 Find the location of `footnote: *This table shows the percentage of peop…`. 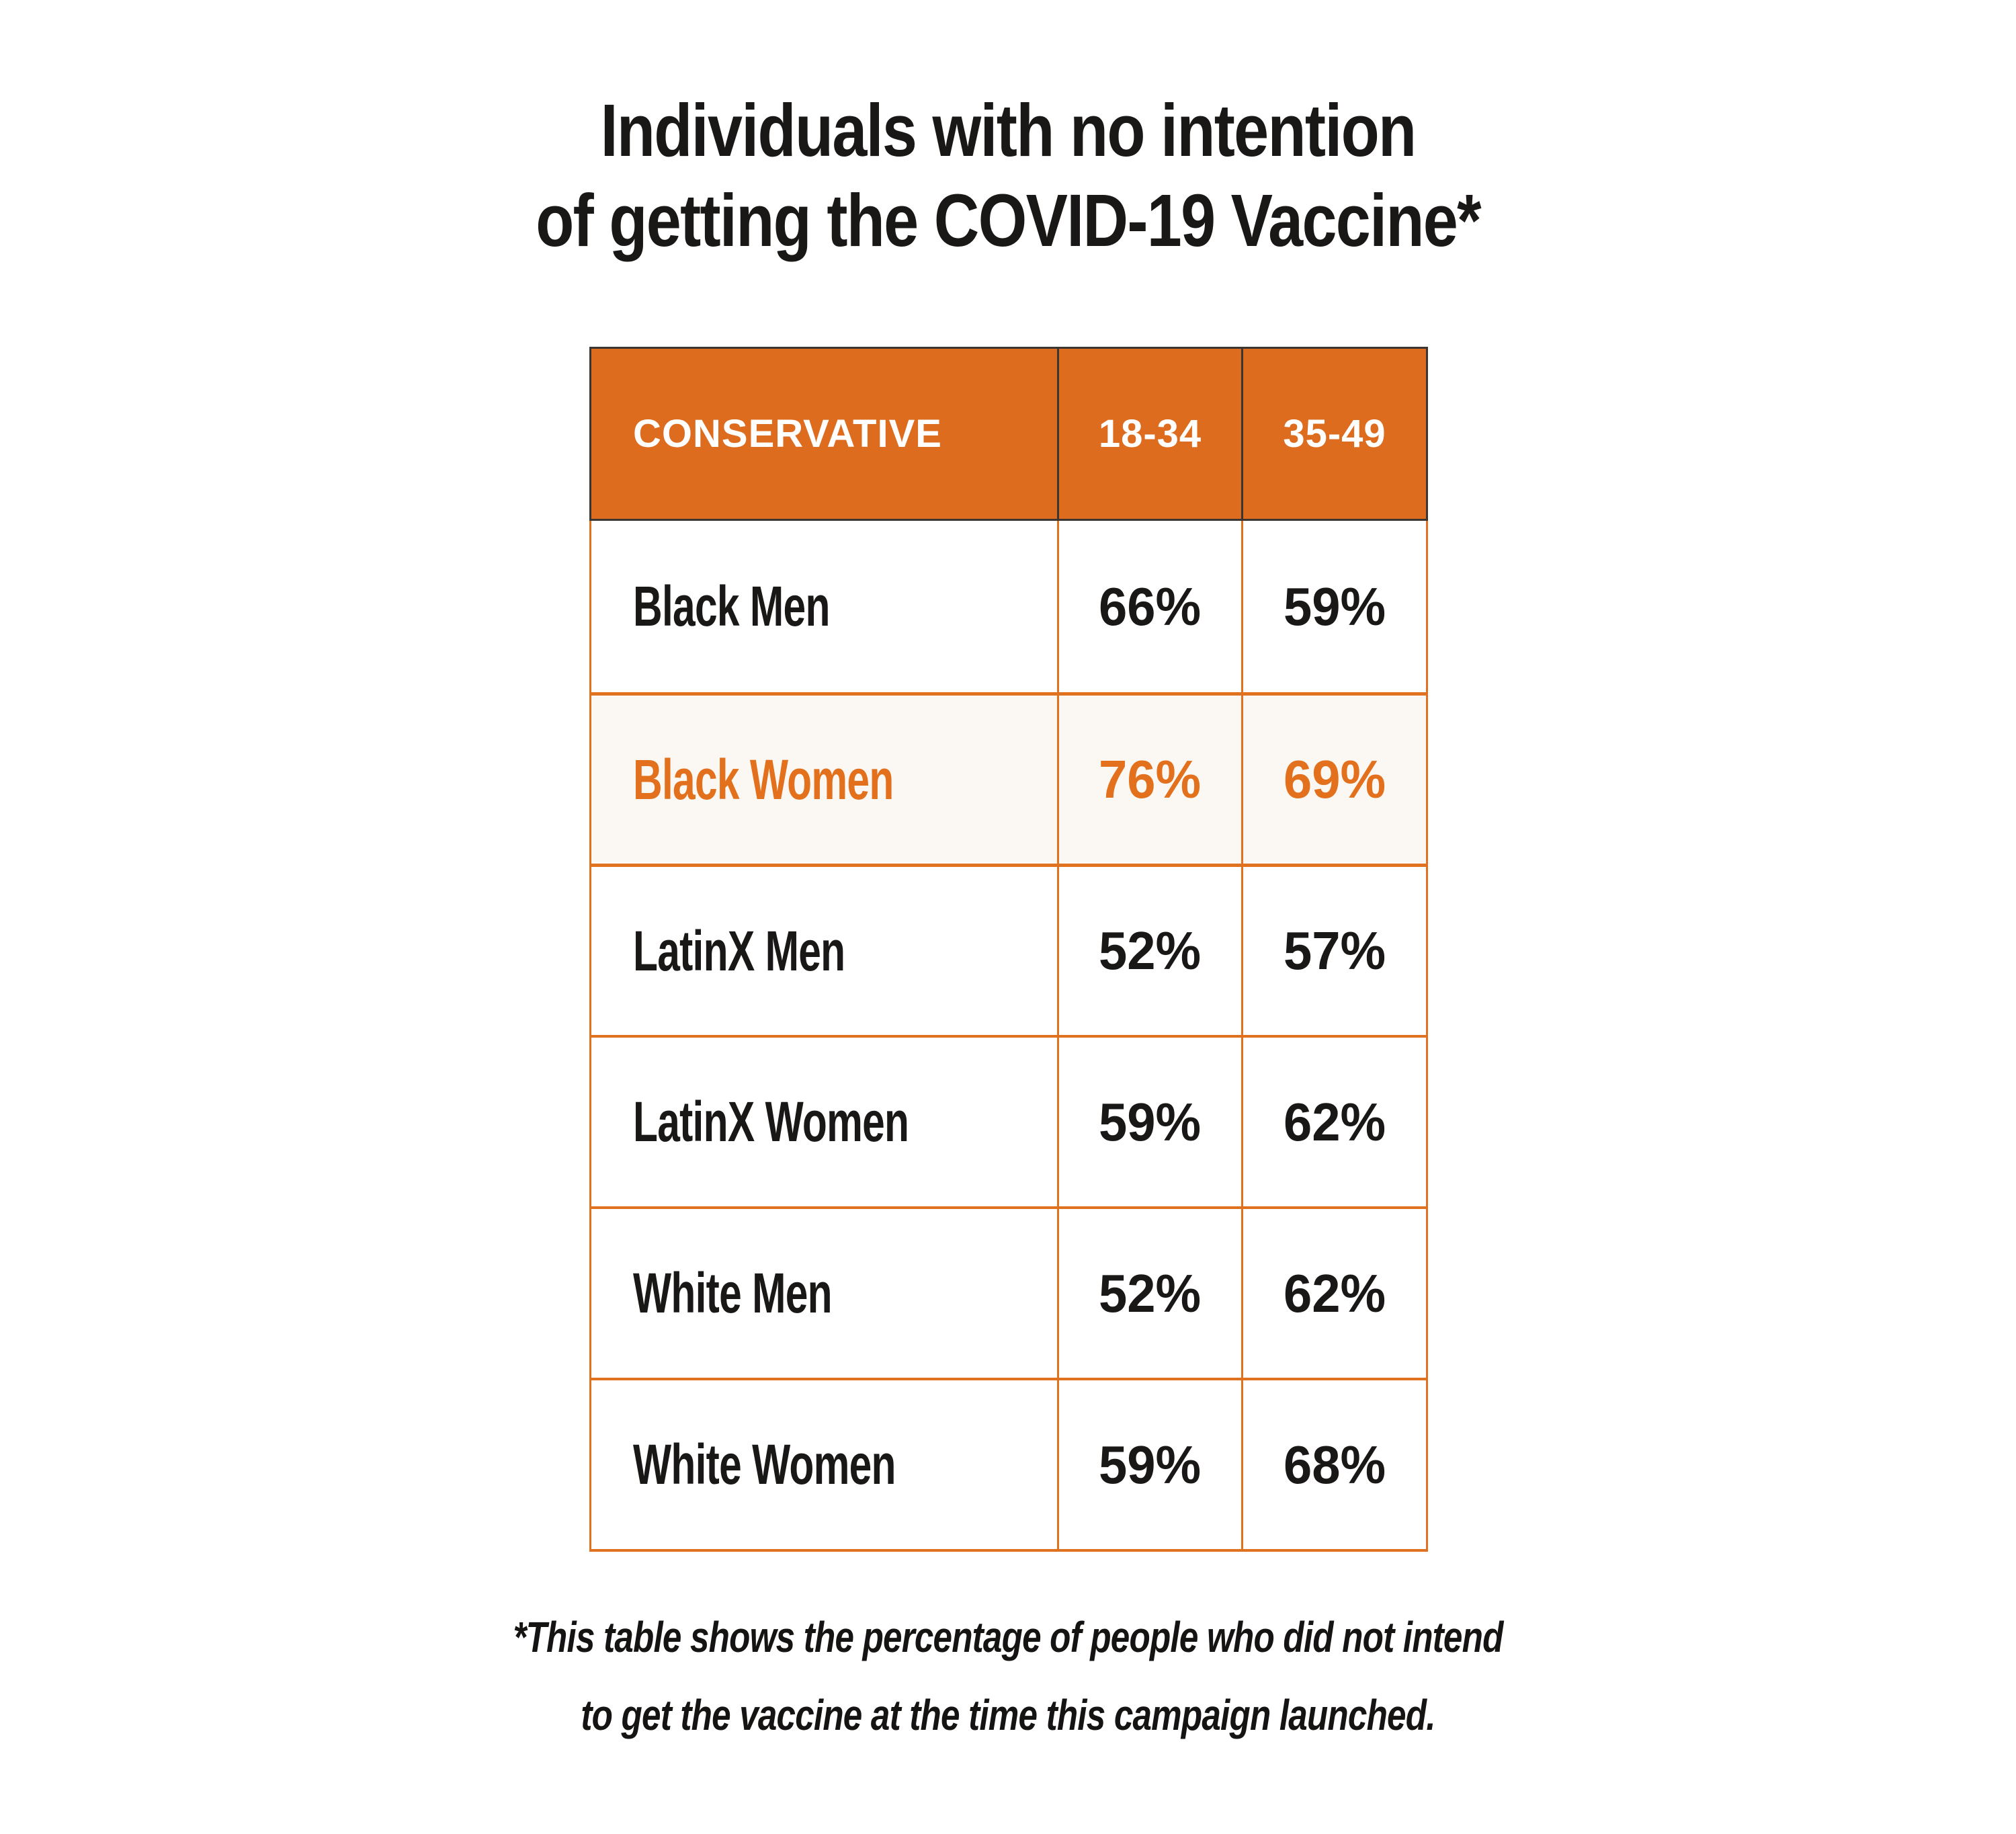

footnote: *This table shows the percentage of peop… is located at coordinates (1008, 1676).